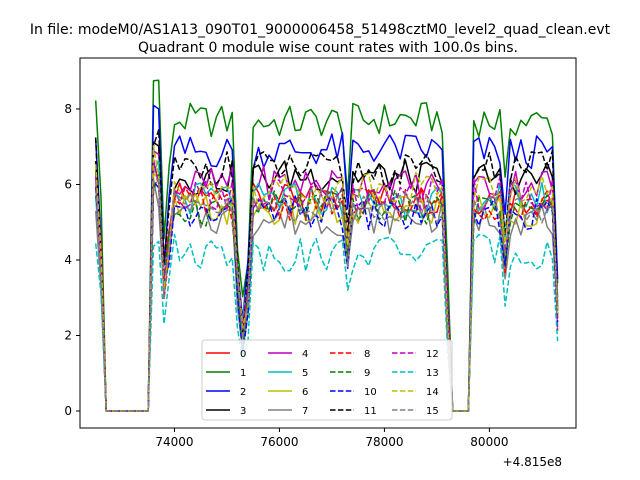 The width and height of the screenshot is (640, 480). What do you see at coordinates (68, 336) in the screenshot?
I see `y-tick-label: 2` at bounding box center [68, 336].